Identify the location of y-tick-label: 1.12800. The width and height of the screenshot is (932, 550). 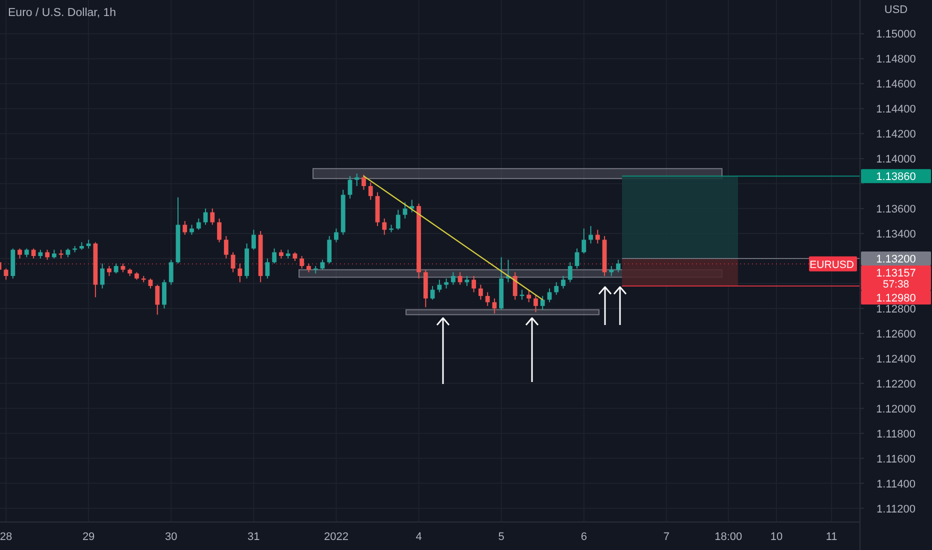
(896, 309).